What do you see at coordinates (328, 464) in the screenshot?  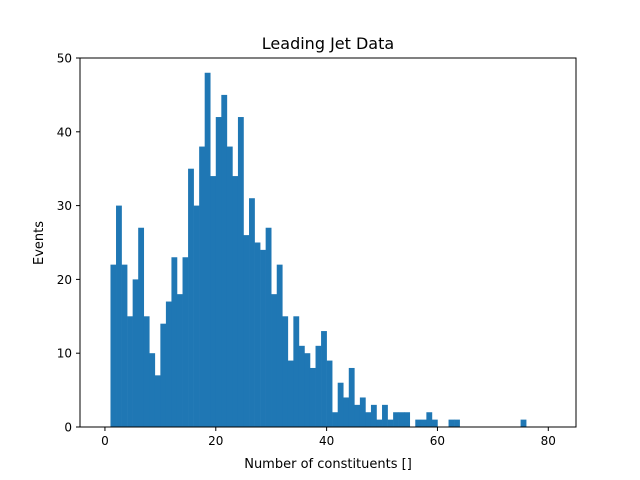 I see `x-axis-label: Number of constituents []` at bounding box center [328, 464].